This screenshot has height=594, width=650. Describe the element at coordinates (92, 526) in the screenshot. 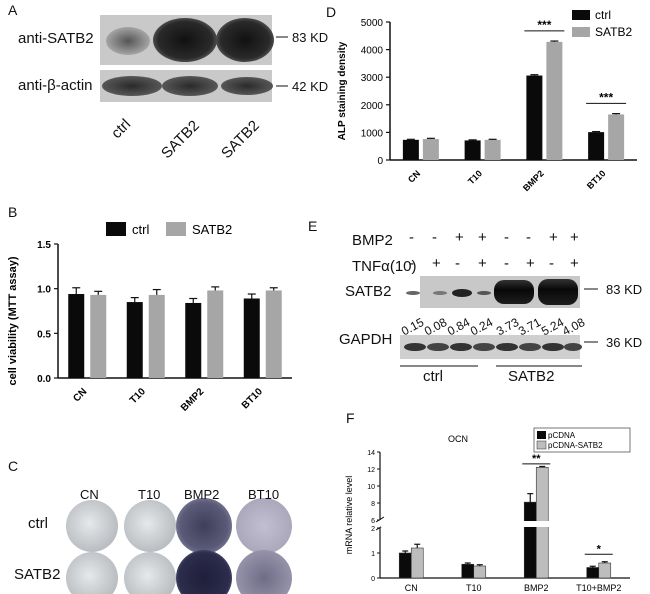

I see `well-ctrl-cn` at that location.